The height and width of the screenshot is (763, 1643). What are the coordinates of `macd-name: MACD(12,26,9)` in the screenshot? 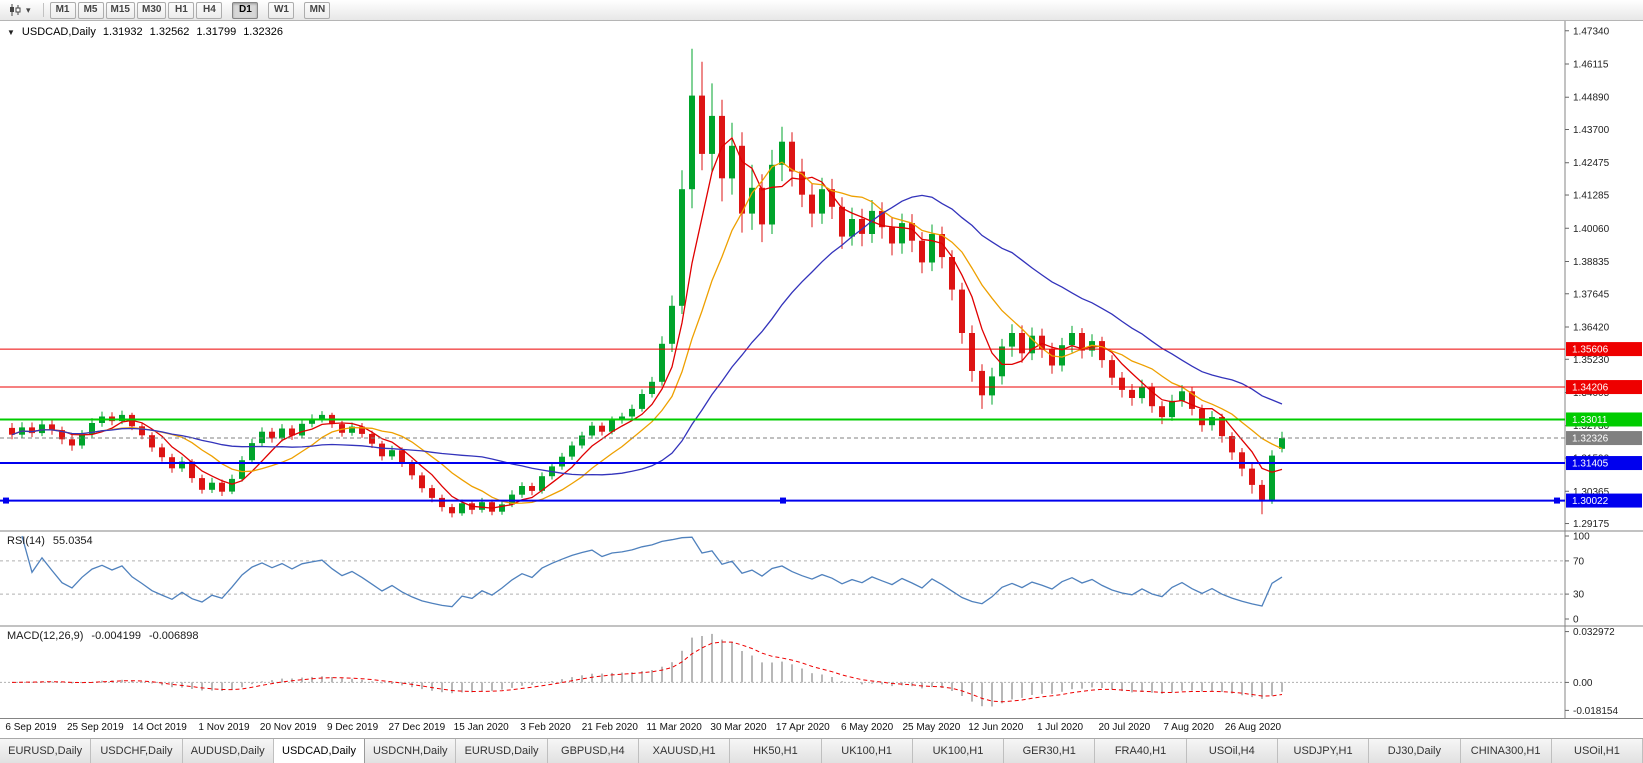 It's located at (45, 636).